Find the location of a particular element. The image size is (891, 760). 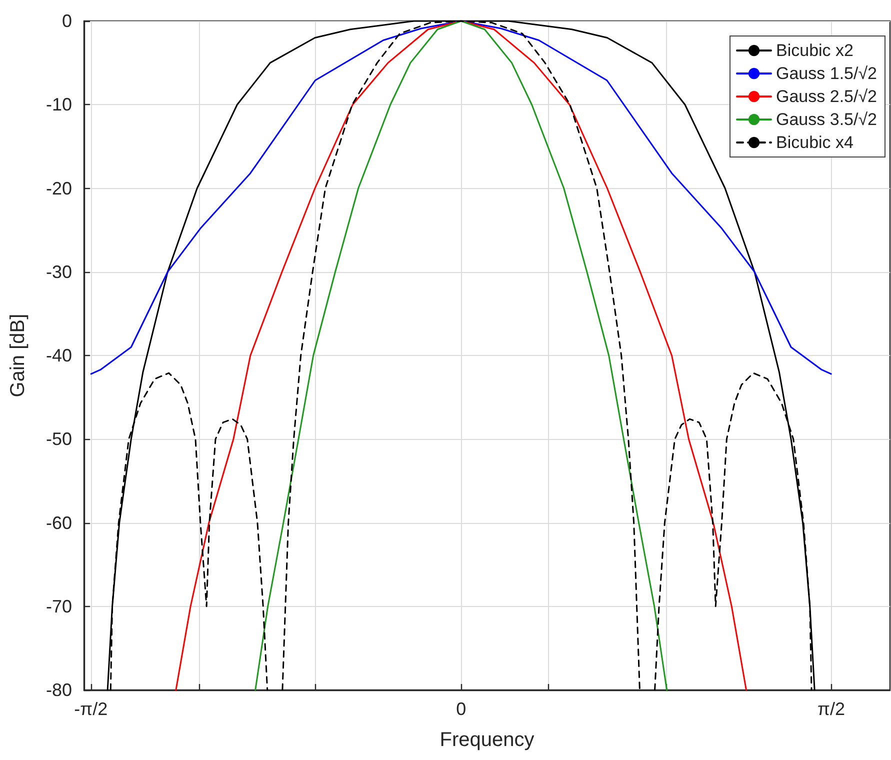

y-tick-label: -60 is located at coordinates (59, 522).